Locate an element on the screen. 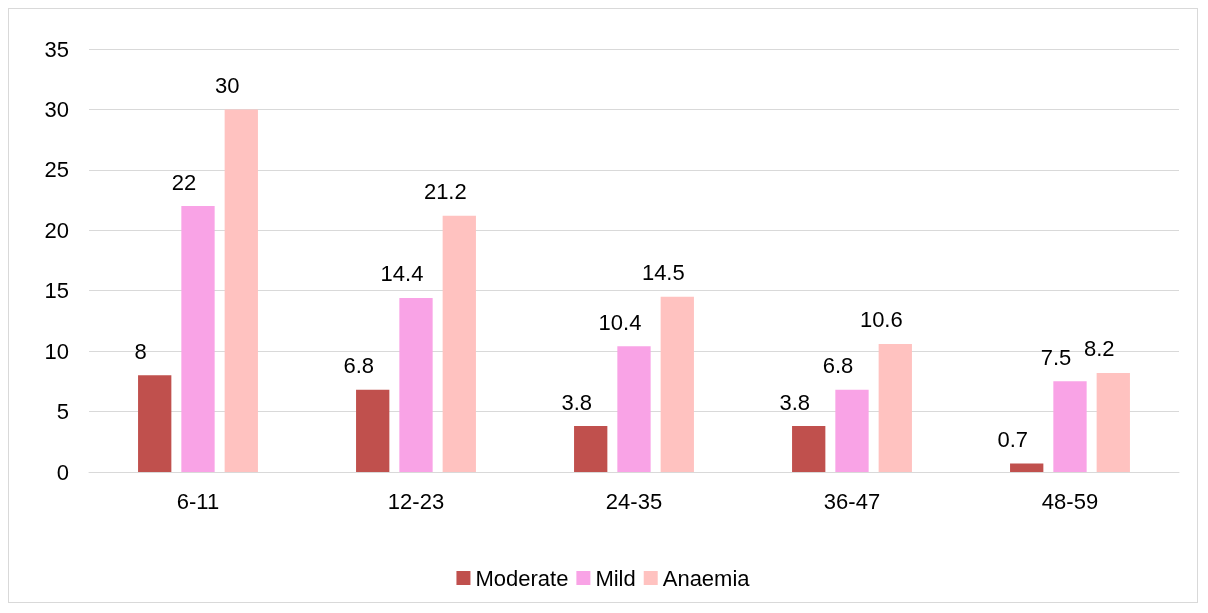 This screenshot has height=613, width=1208. data-label: 10.6 is located at coordinates (881, 320).